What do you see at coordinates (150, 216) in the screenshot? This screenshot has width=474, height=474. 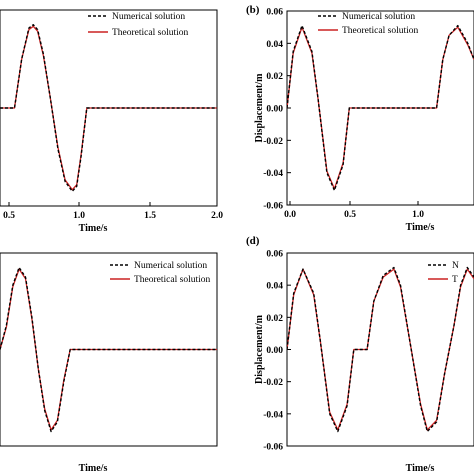 I see `x-tick-label: 1.5` at bounding box center [150, 216].